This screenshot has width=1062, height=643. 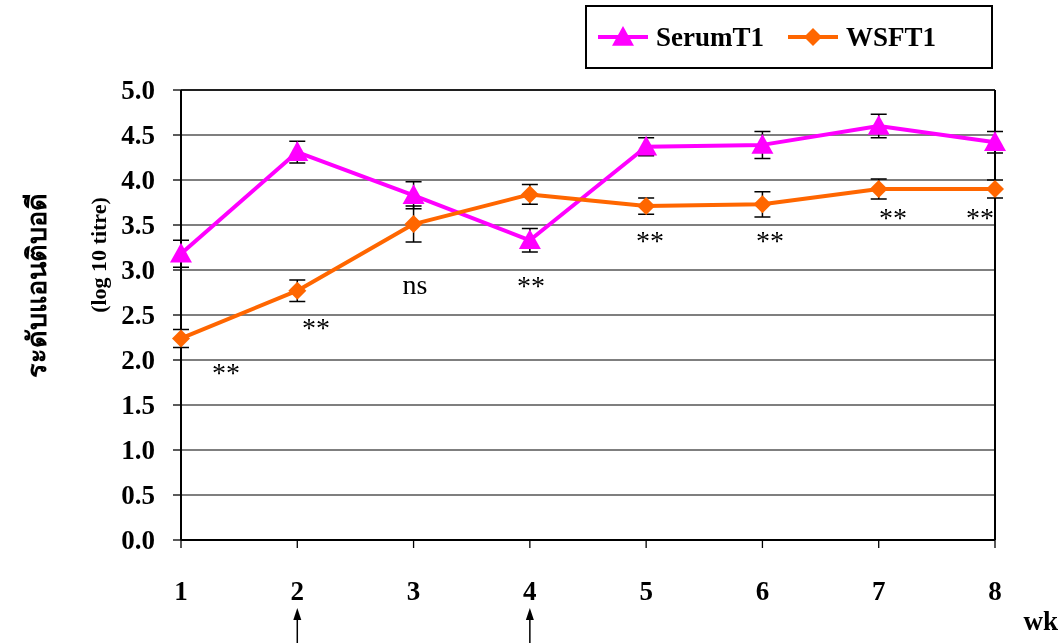 What do you see at coordinates (138, 540) in the screenshot?
I see `y-tick-label: 0.0` at bounding box center [138, 540].